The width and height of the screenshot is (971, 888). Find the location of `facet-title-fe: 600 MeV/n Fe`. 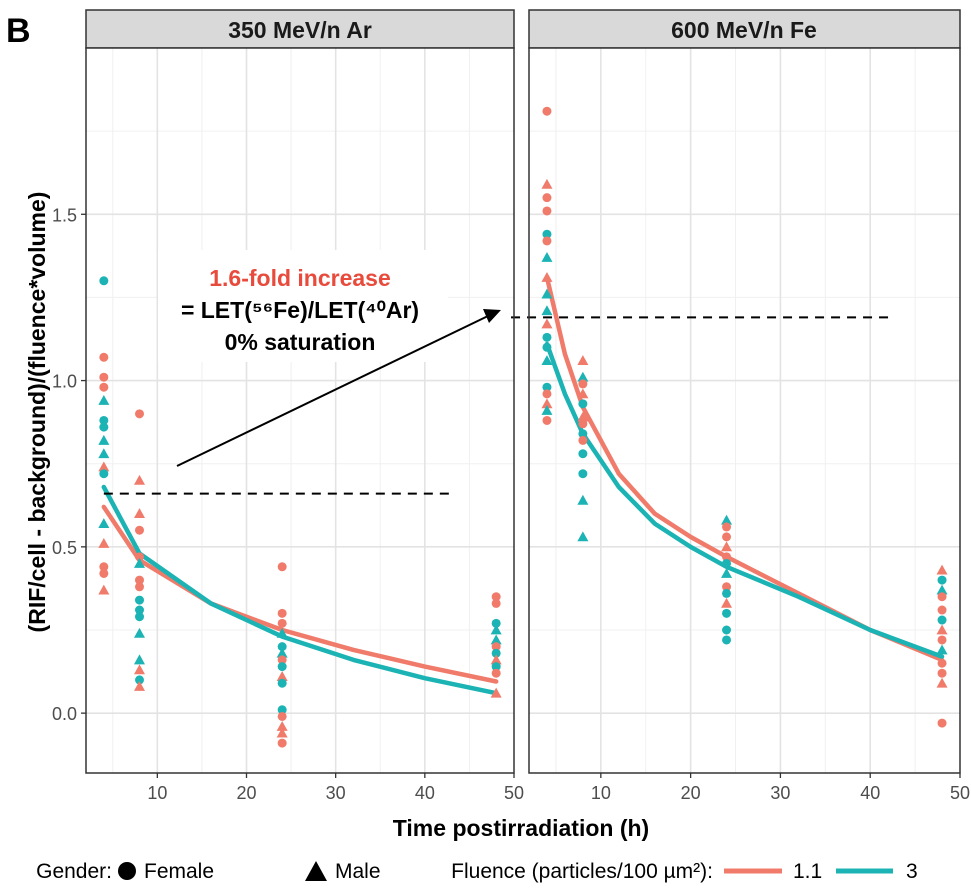

facet-title-fe: 600 MeV/n Fe is located at coordinates (744, 30).